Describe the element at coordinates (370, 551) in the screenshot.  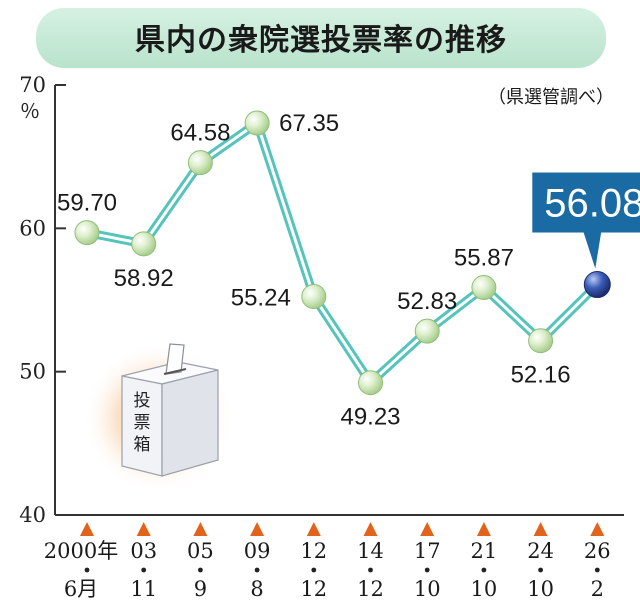
I see `x-tick-label-line1: 14` at that location.